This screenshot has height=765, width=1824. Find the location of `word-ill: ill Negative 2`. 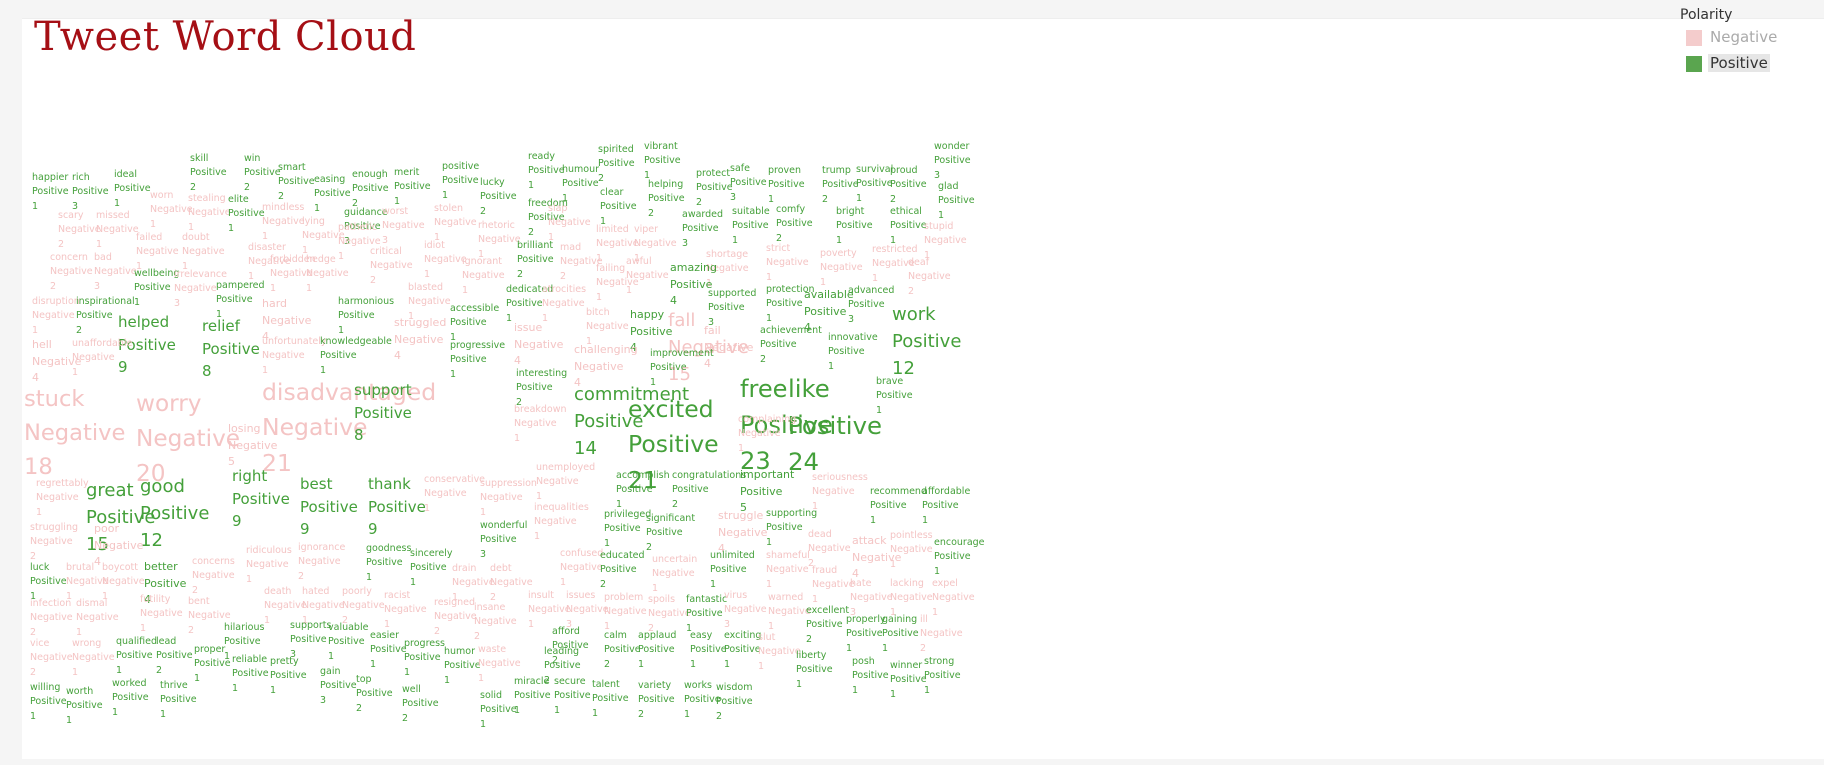

word-ill: ill Negative 2 is located at coordinates (941, 634).